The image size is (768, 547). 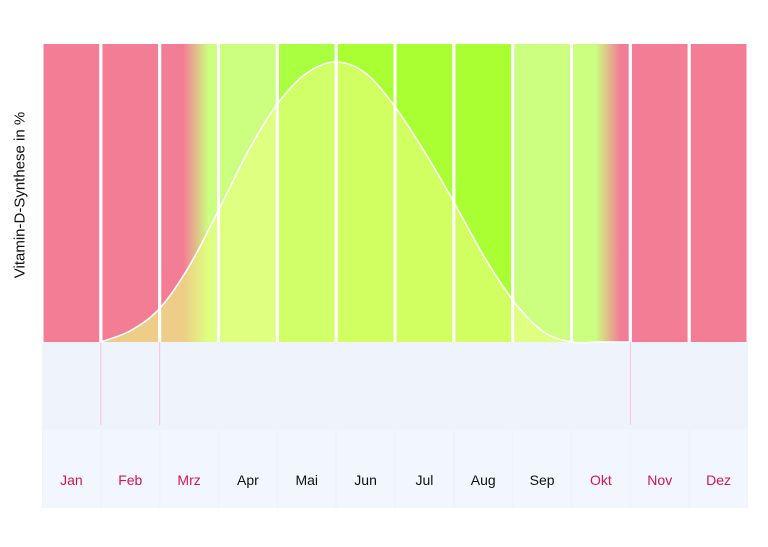 What do you see at coordinates (71, 193) in the screenshot?
I see `month-column-jan` at bounding box center [71, 193].